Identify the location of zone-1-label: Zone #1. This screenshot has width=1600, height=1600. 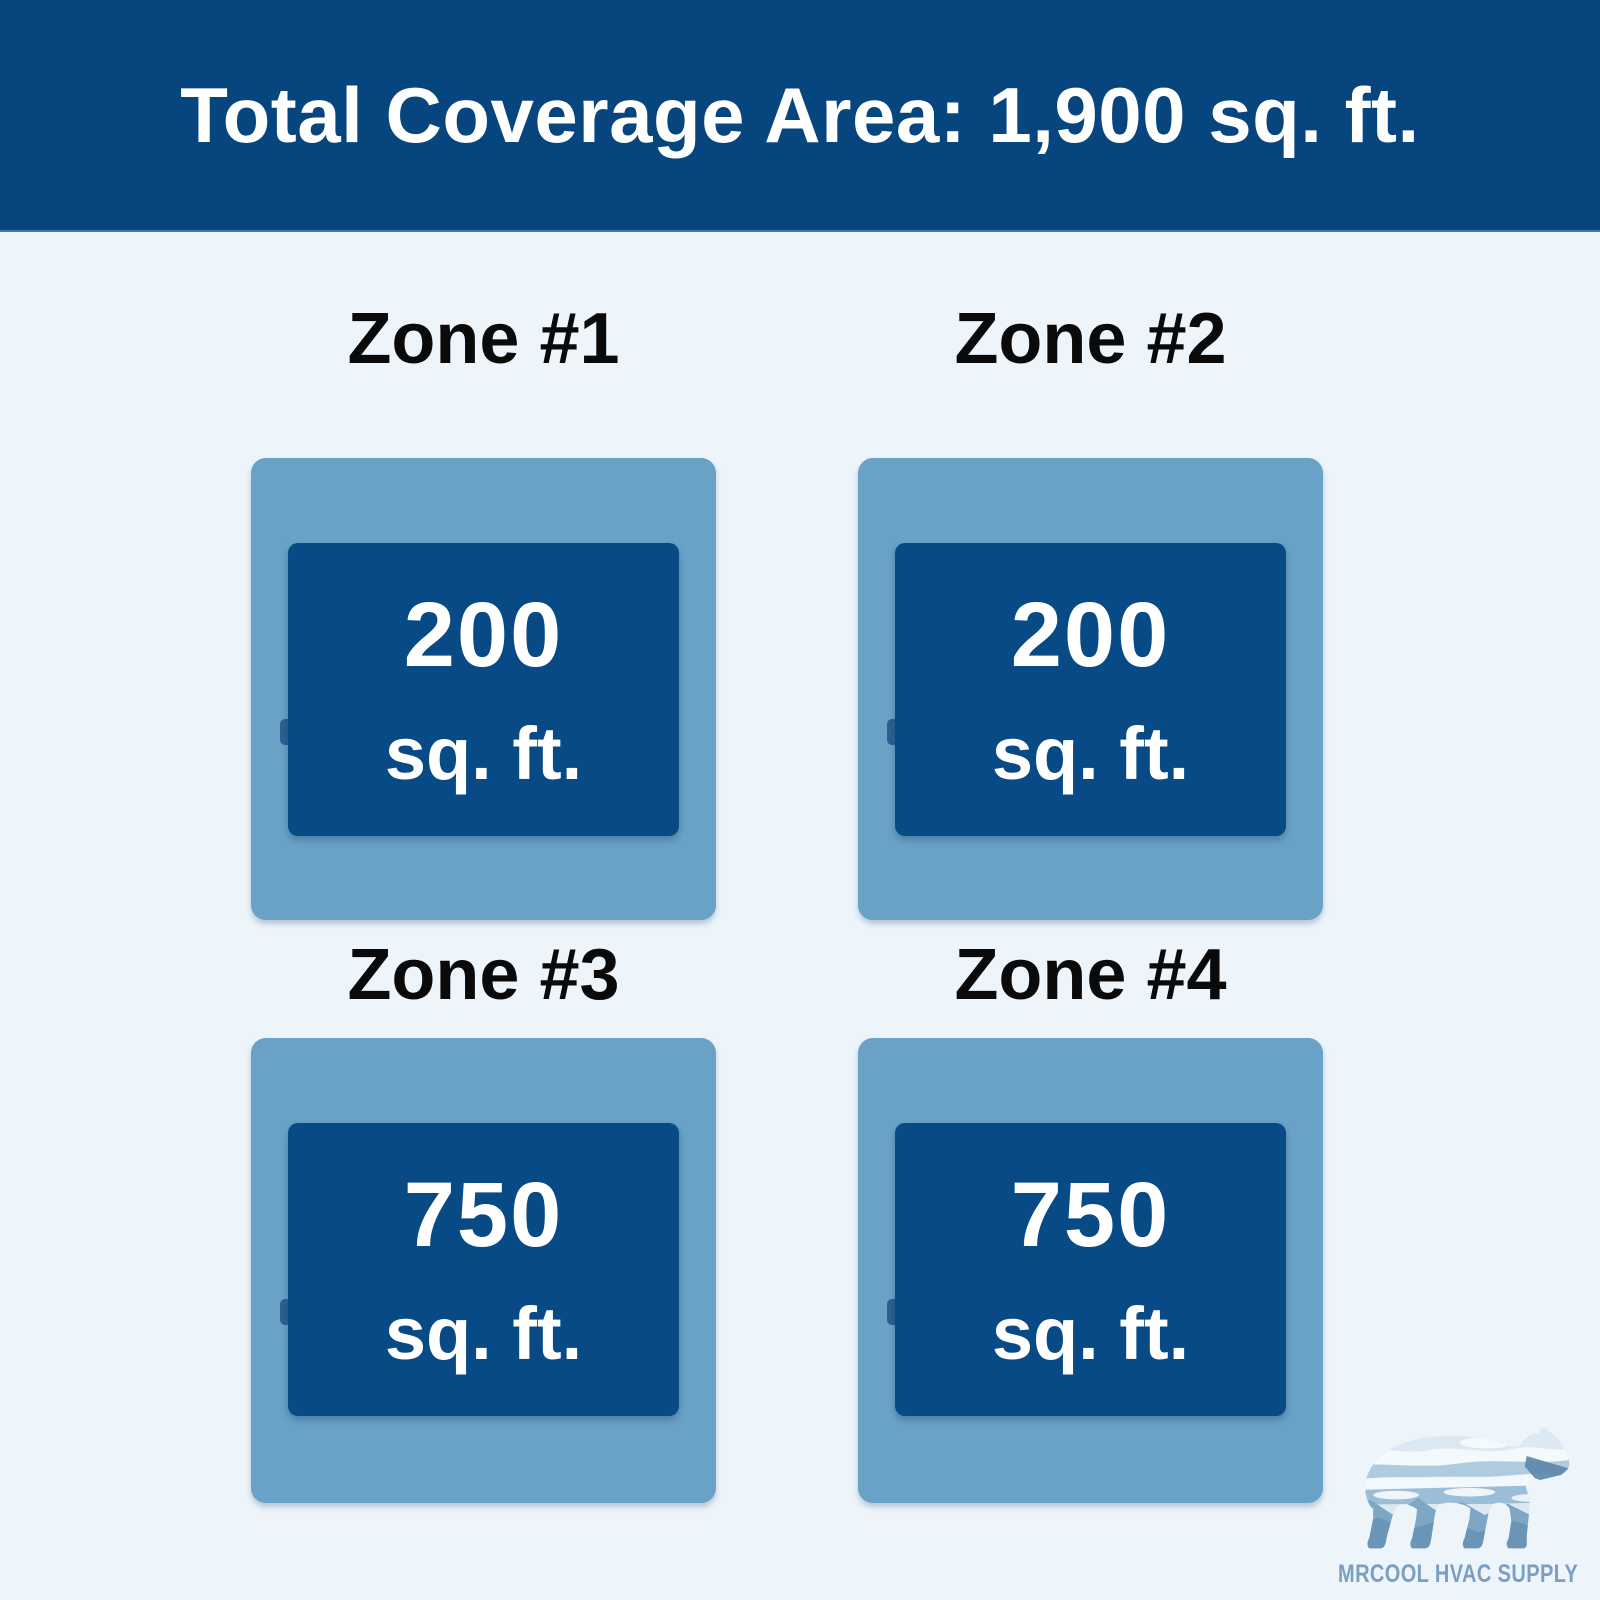
(483, 339).